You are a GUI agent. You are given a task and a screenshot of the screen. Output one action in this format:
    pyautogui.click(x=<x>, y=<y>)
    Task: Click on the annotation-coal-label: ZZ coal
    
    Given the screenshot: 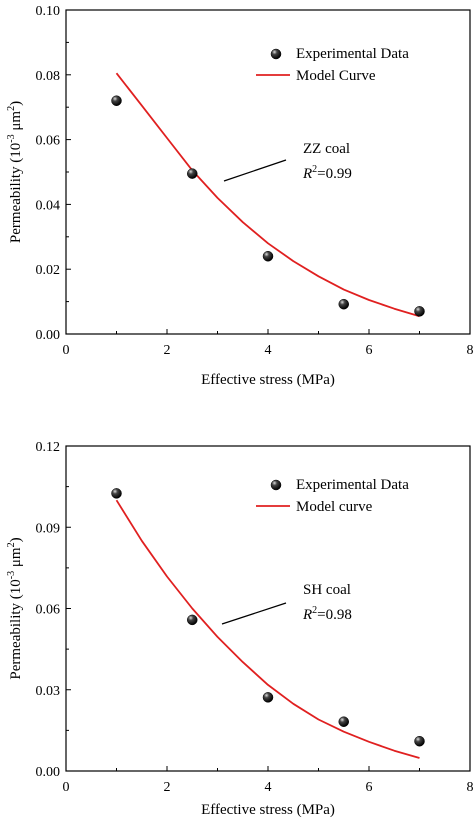 What is the action you would take?
    pyautogui.click(x=326, y=149)
    